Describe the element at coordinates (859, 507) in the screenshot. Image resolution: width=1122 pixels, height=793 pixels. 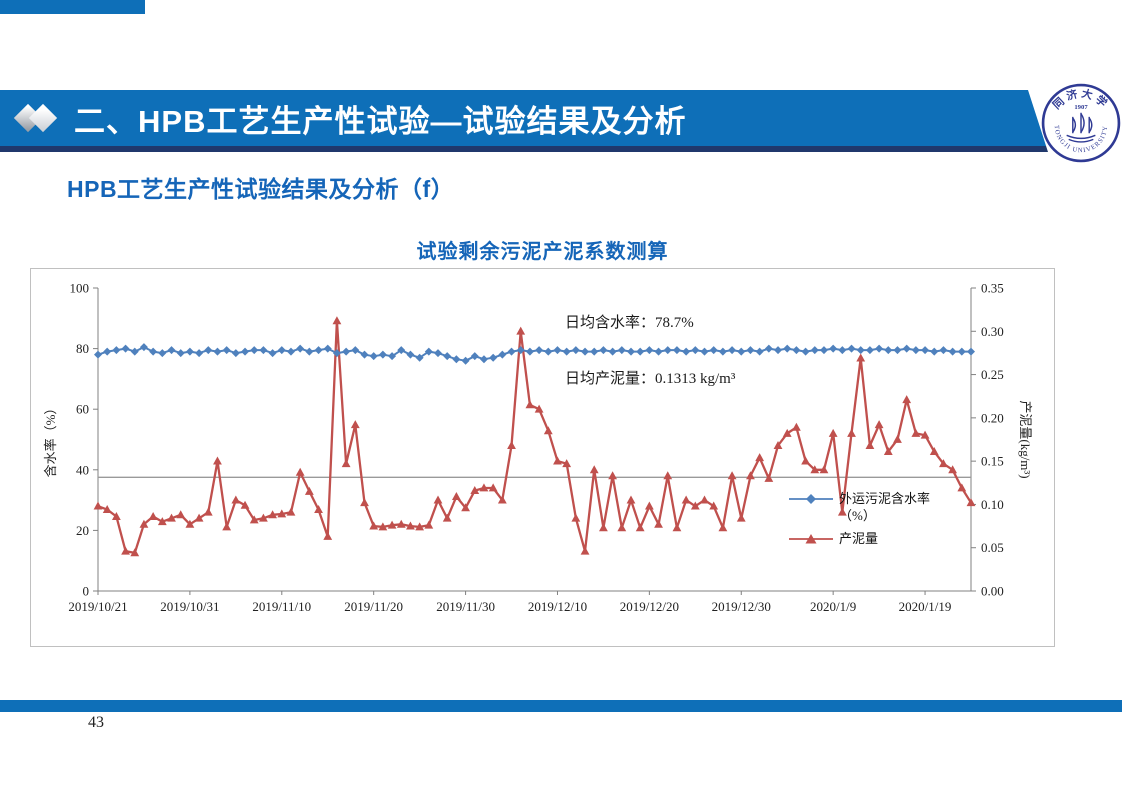
I see `legend-item-moisture: 外运污泥含水率 （%）` at that location.